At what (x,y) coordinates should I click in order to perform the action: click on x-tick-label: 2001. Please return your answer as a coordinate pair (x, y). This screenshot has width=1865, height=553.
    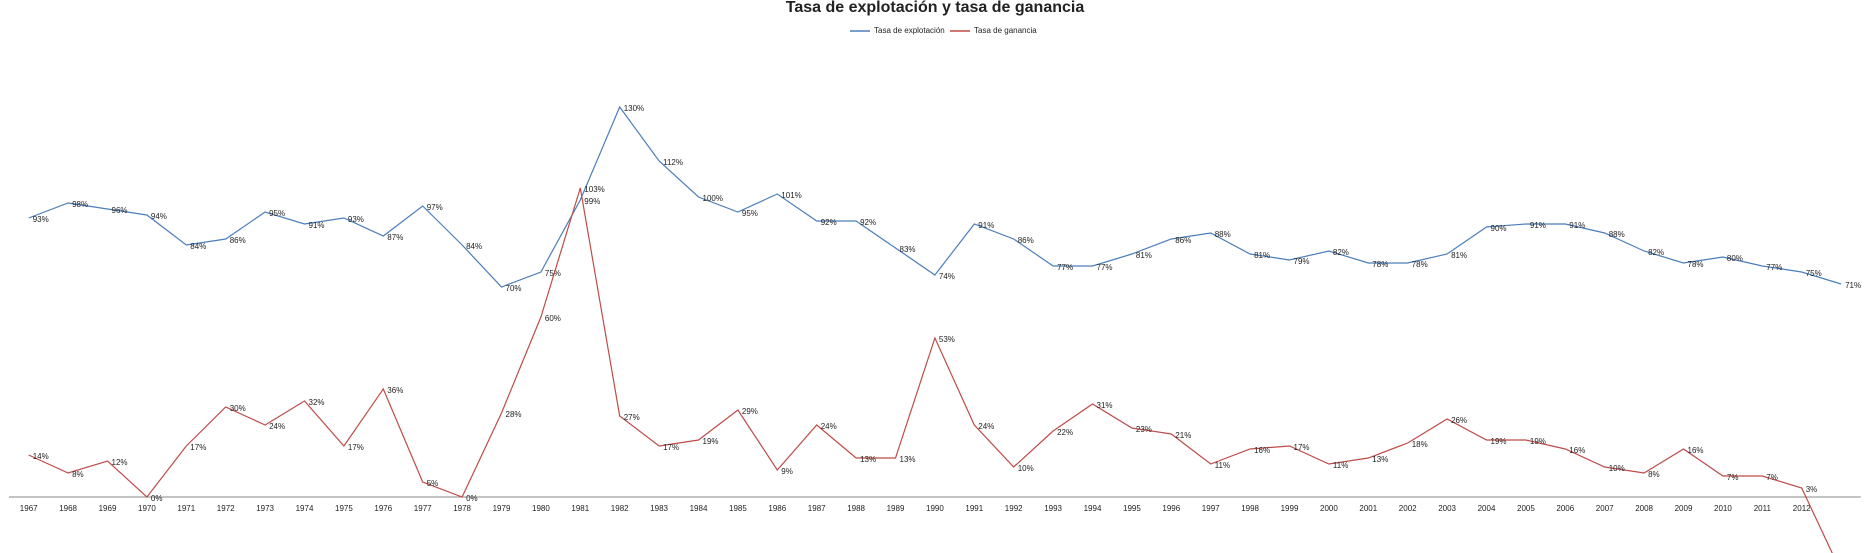
    Looking at the image, I should click on (1368, 508).